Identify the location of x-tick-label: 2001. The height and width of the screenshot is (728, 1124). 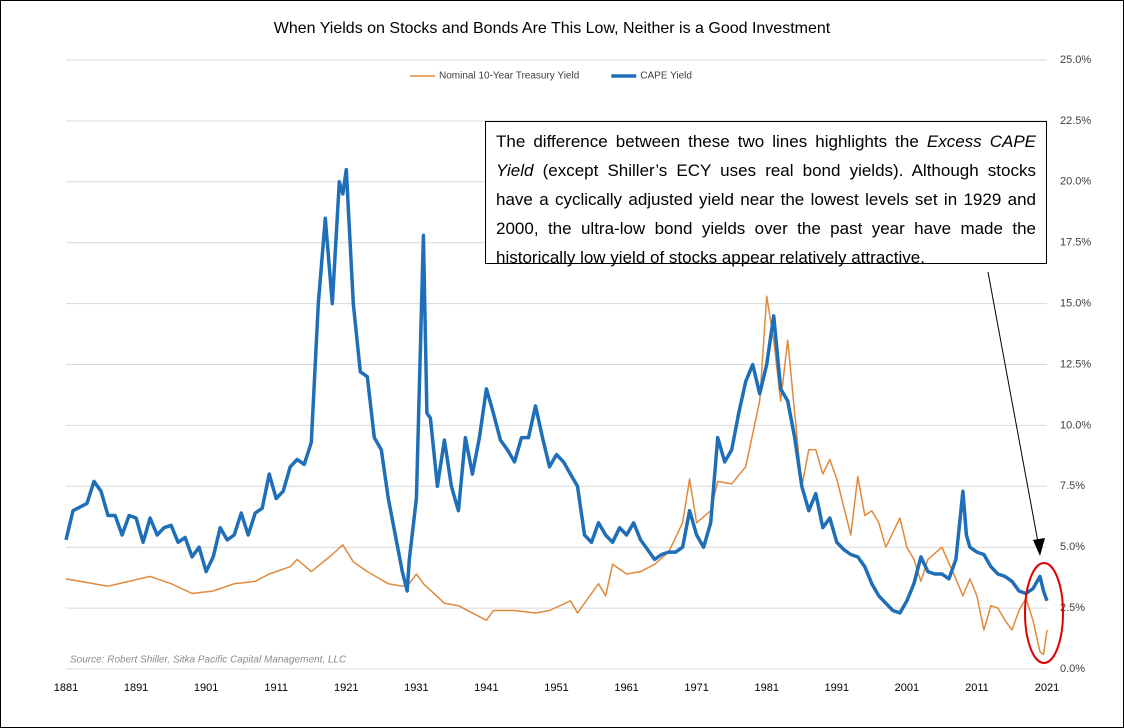
(907, 688).